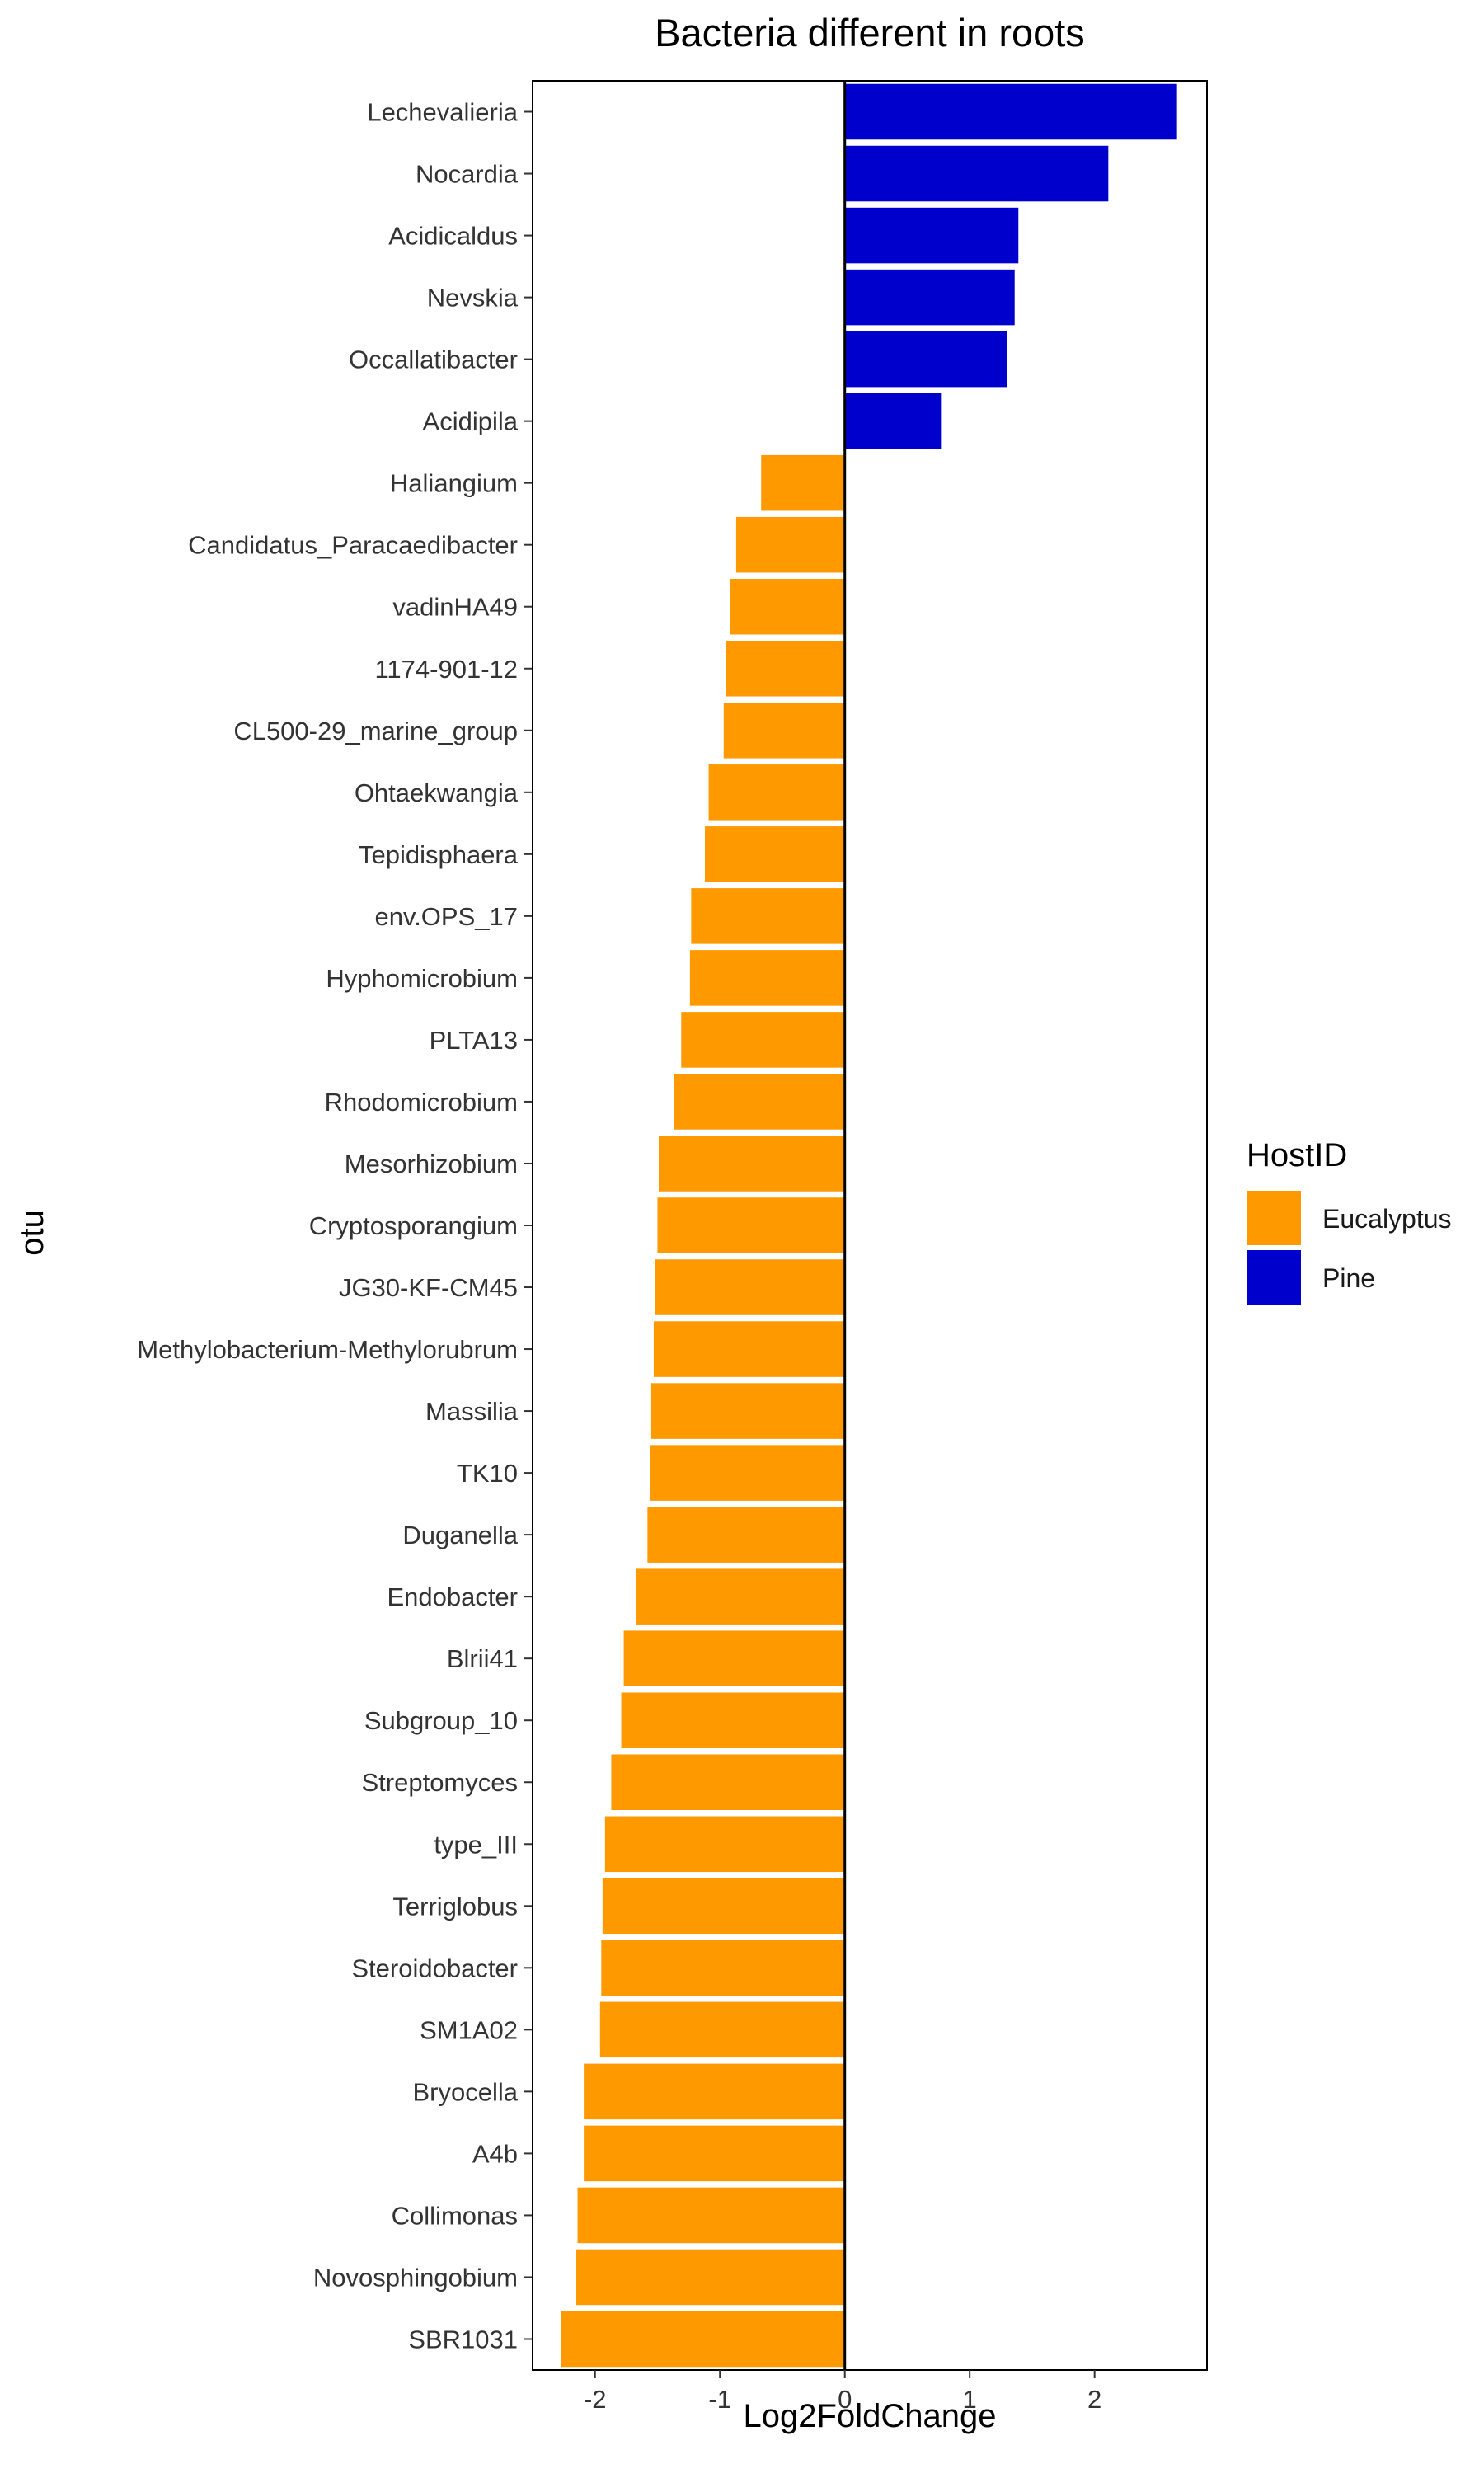  What do you see at coordinates (431, 1164) in the screenshot?
I see `y-tick-label: Mesorhizobium` at bounding box center [431, 1164].